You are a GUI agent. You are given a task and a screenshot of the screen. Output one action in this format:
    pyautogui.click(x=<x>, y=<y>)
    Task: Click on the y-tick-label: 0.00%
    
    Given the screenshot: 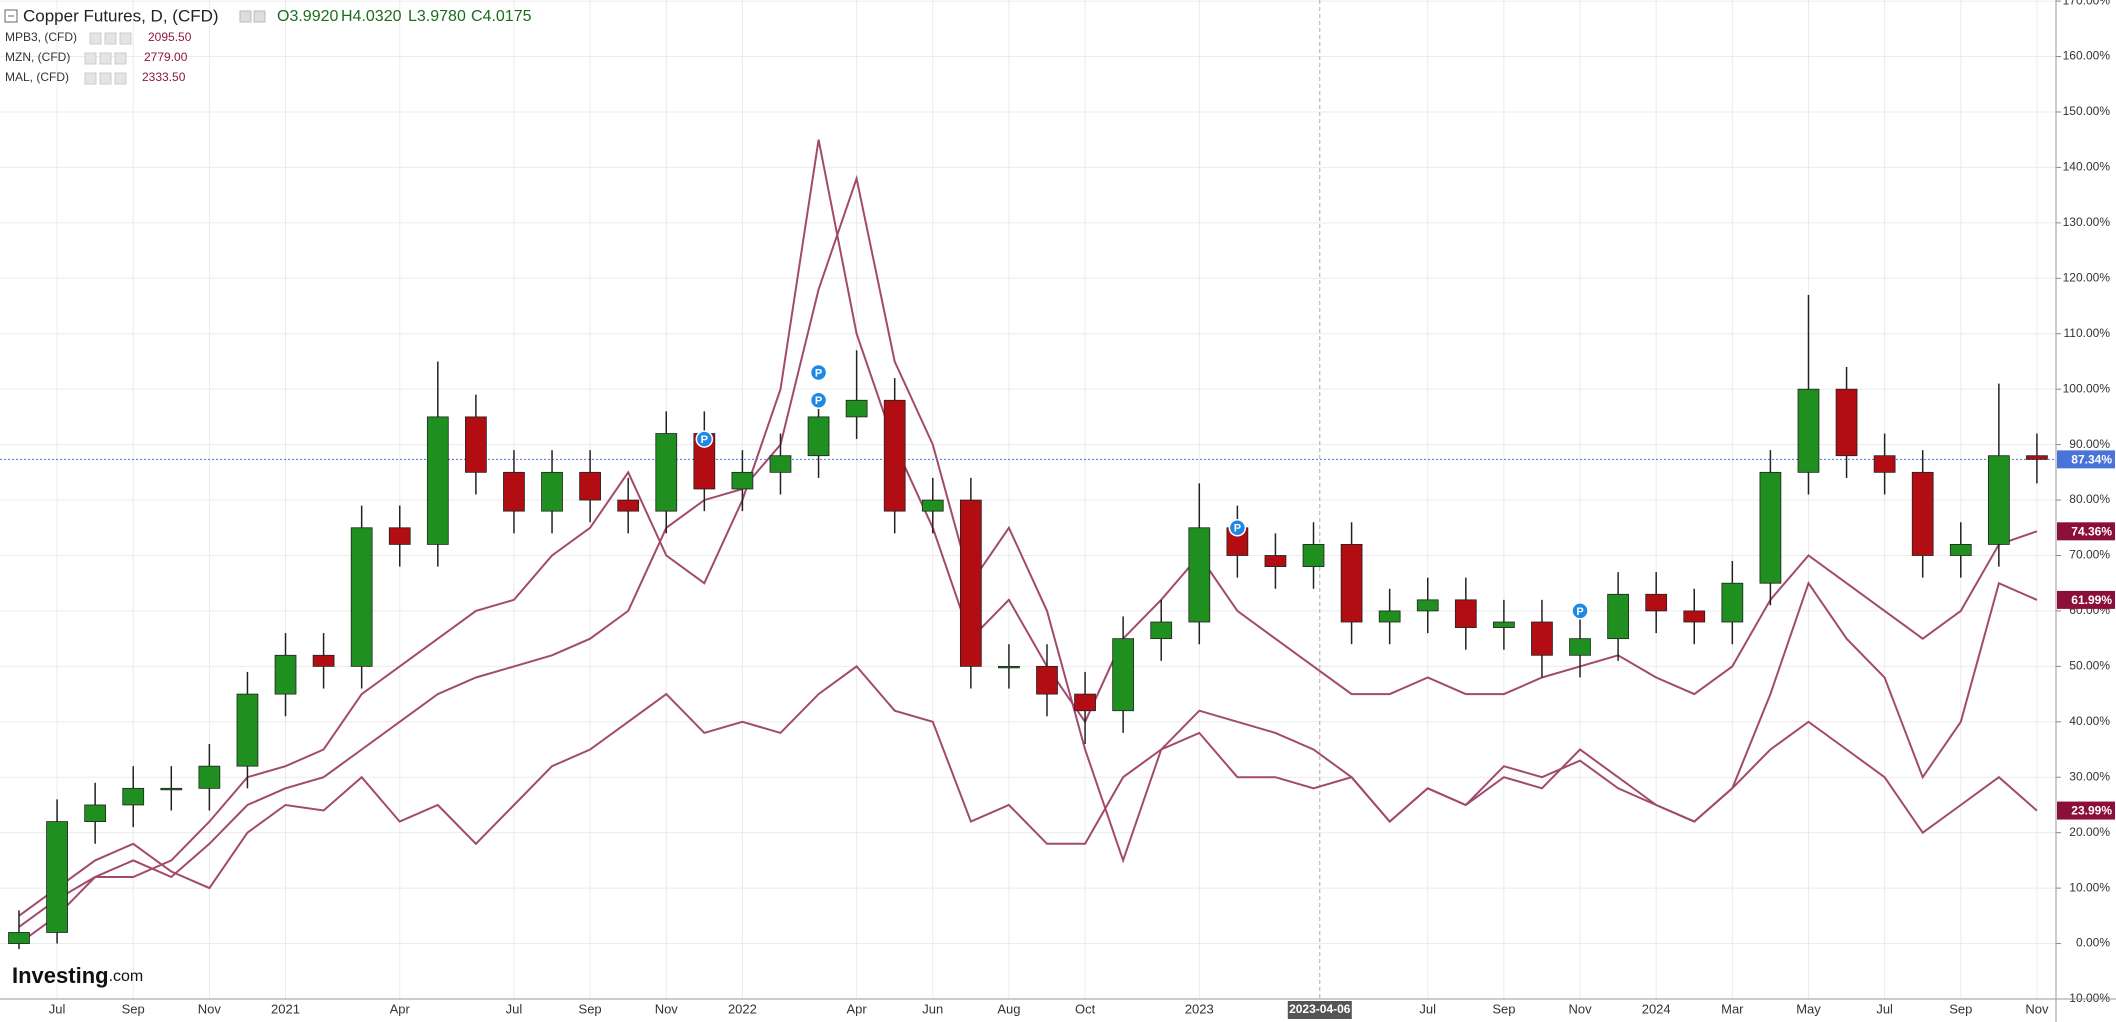 What is the action you would take?
    pyautogui.click(x=2093, y=943)
    